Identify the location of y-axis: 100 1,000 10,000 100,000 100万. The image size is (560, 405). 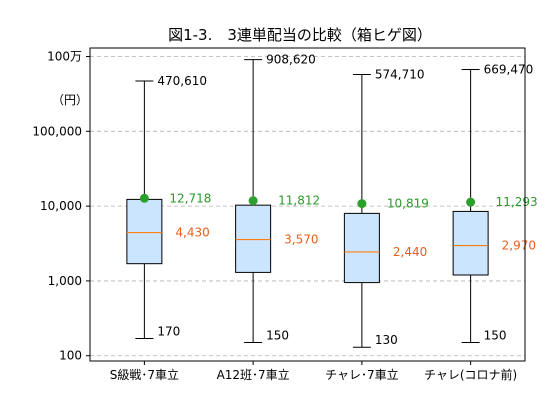
(61, 206).